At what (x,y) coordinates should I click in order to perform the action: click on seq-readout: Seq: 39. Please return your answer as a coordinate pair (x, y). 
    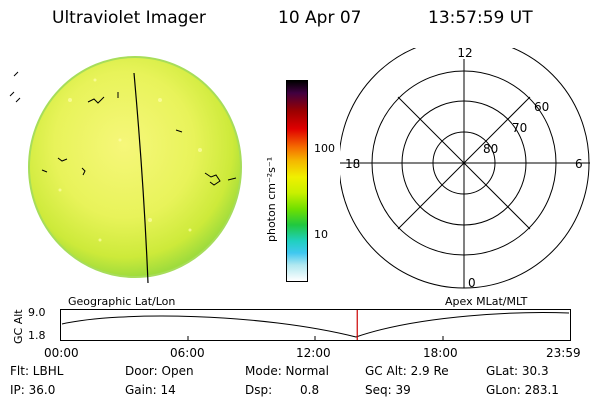
    Looking at the image, I should click on (388, 390).